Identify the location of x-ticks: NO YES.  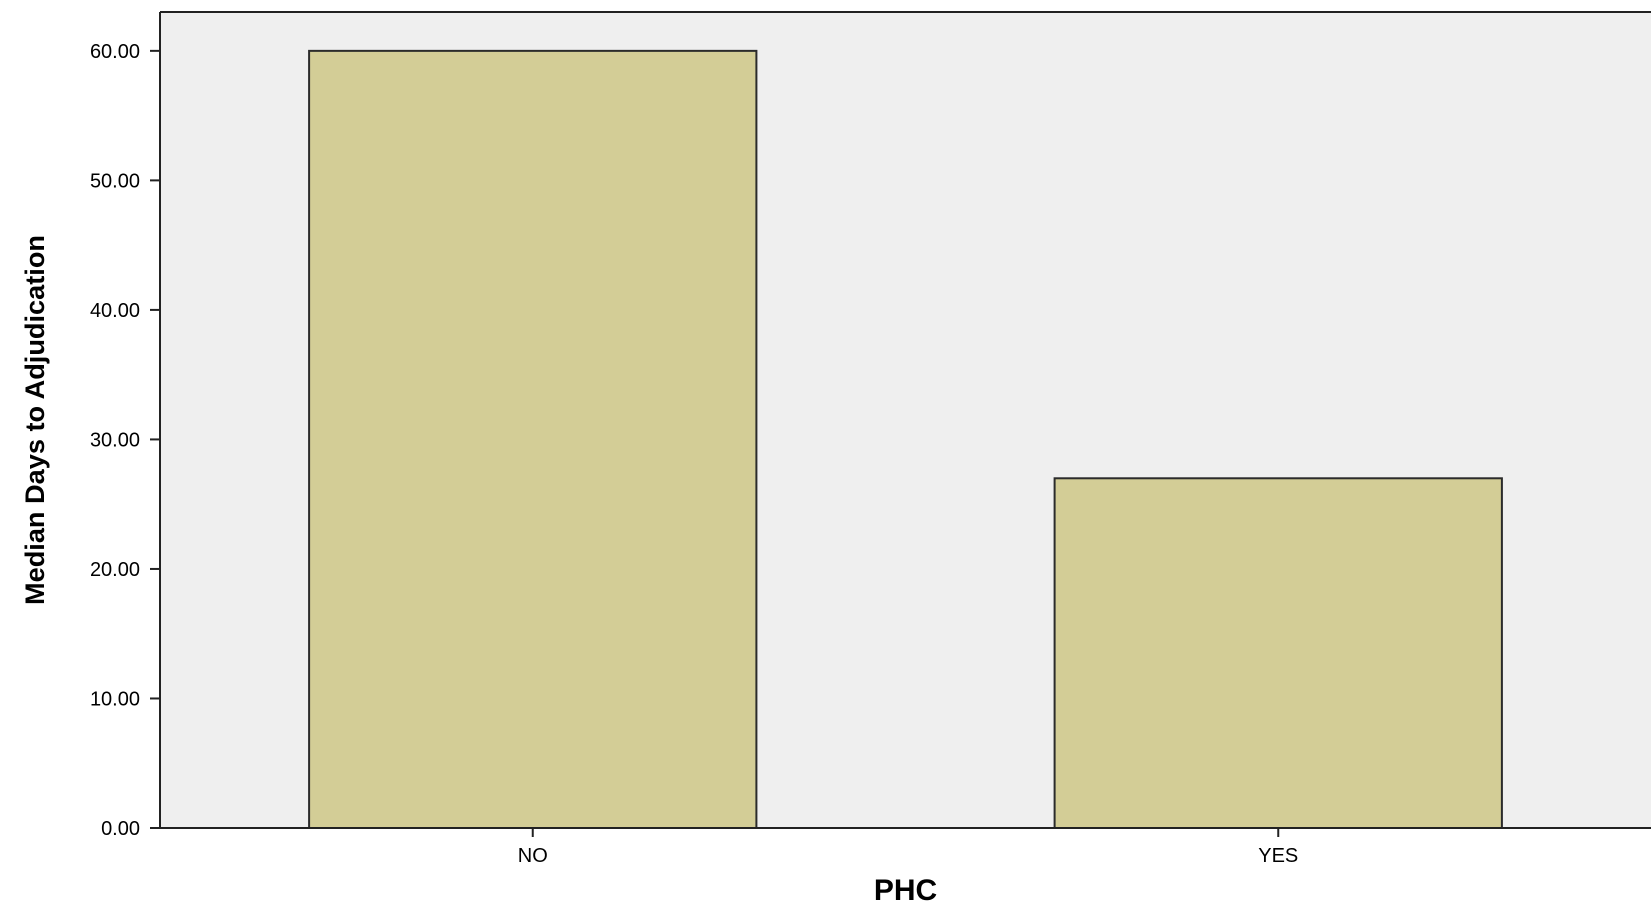
(908, 847).